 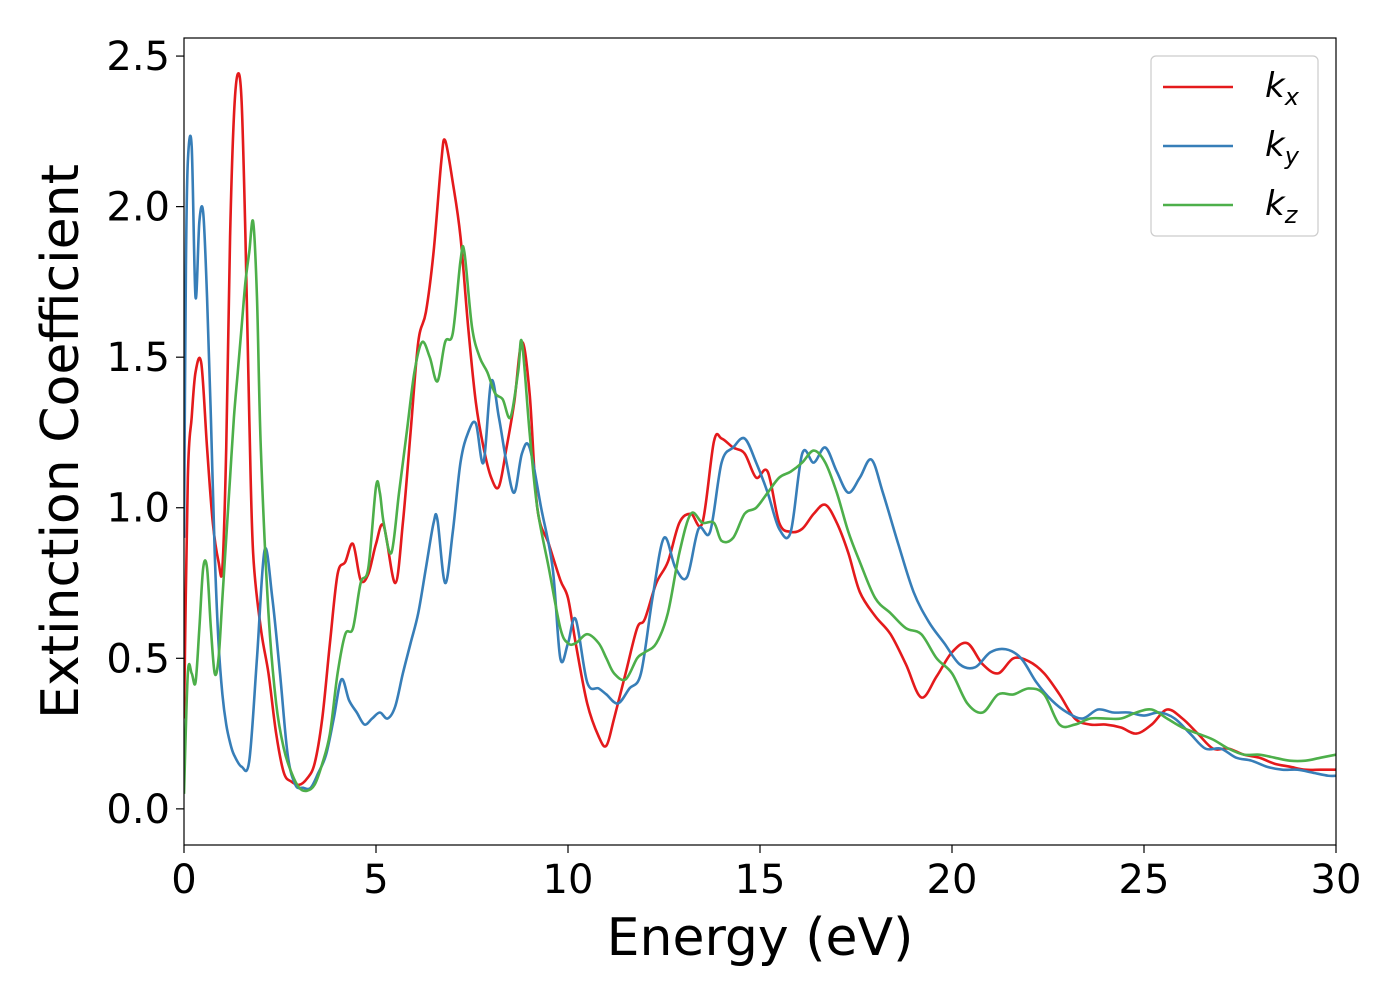 I want to click on y-tick-label: 2.5, so click(x=138, y=57).